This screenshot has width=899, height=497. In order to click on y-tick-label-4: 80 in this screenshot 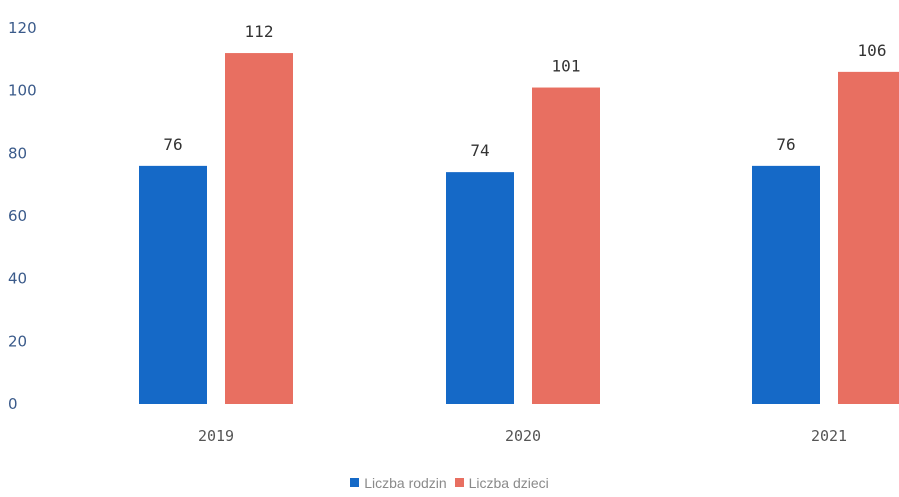, I will do `click(17, 153)`.